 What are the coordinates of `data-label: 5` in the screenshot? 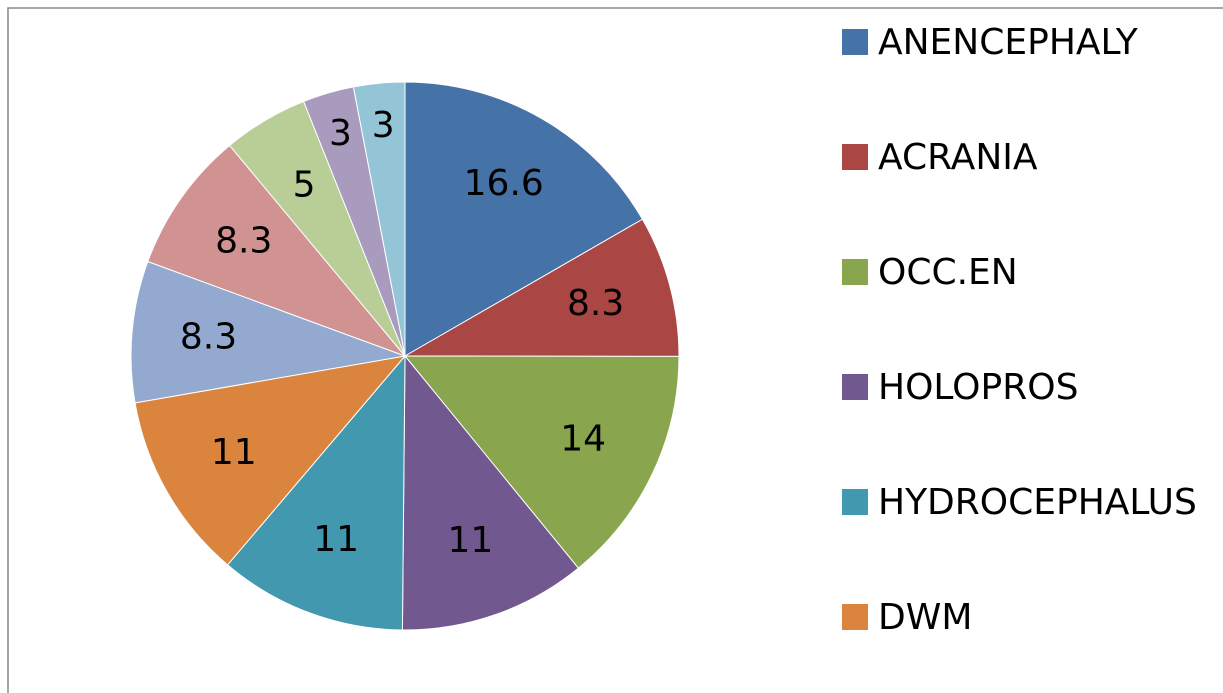 It's located at (304, 184).